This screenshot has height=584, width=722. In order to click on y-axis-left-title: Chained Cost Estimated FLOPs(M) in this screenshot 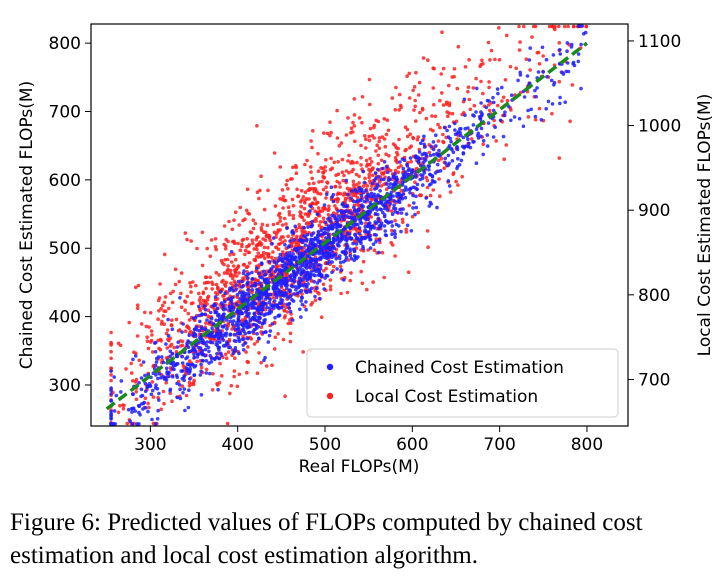, I will do `click(27, 225)`.